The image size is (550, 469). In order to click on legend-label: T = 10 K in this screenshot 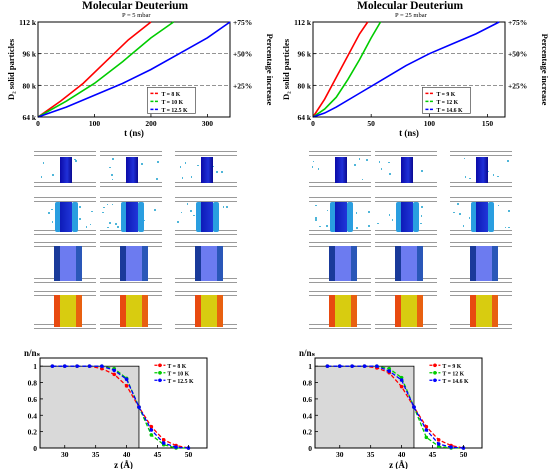, I will do `click(172, 103)`.